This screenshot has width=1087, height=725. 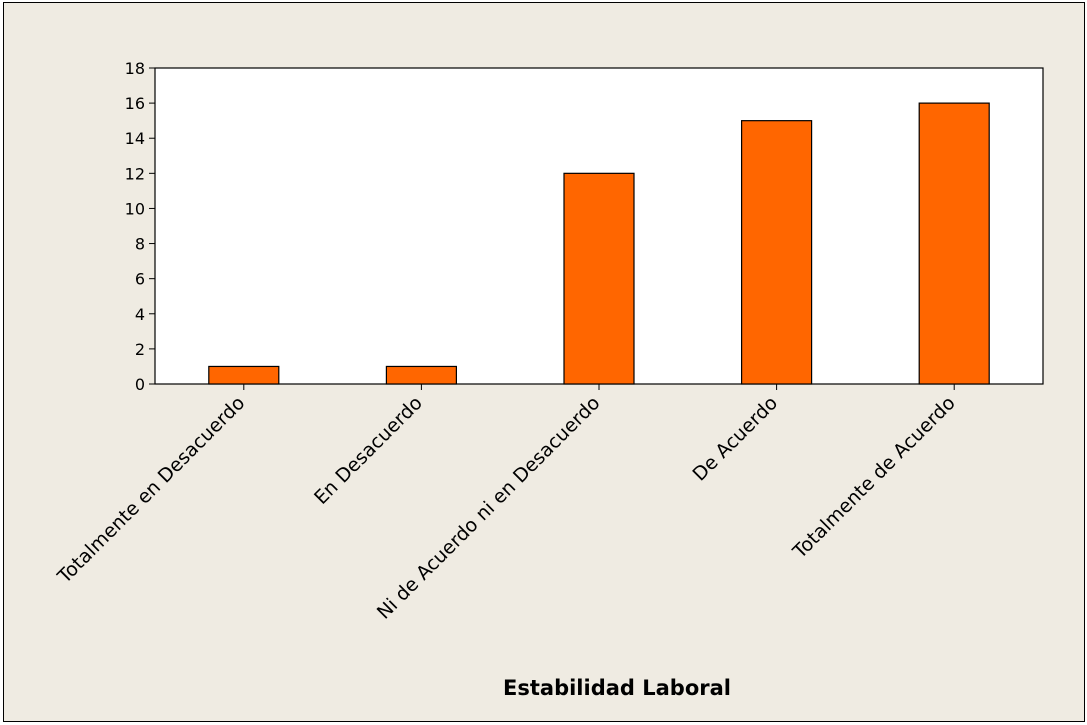 What do you see at coordinates (140, 244) in the screenshot?
I see `y-tick-label: 8` at bounding box center [140, 244].